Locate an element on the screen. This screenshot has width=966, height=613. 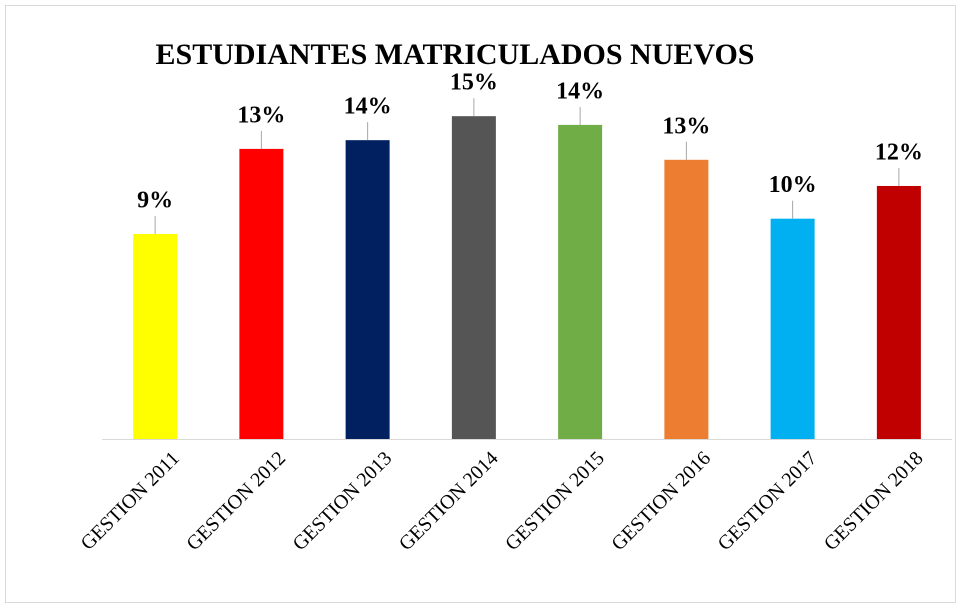
data-label: 10% is located at coordinates (793, 185).